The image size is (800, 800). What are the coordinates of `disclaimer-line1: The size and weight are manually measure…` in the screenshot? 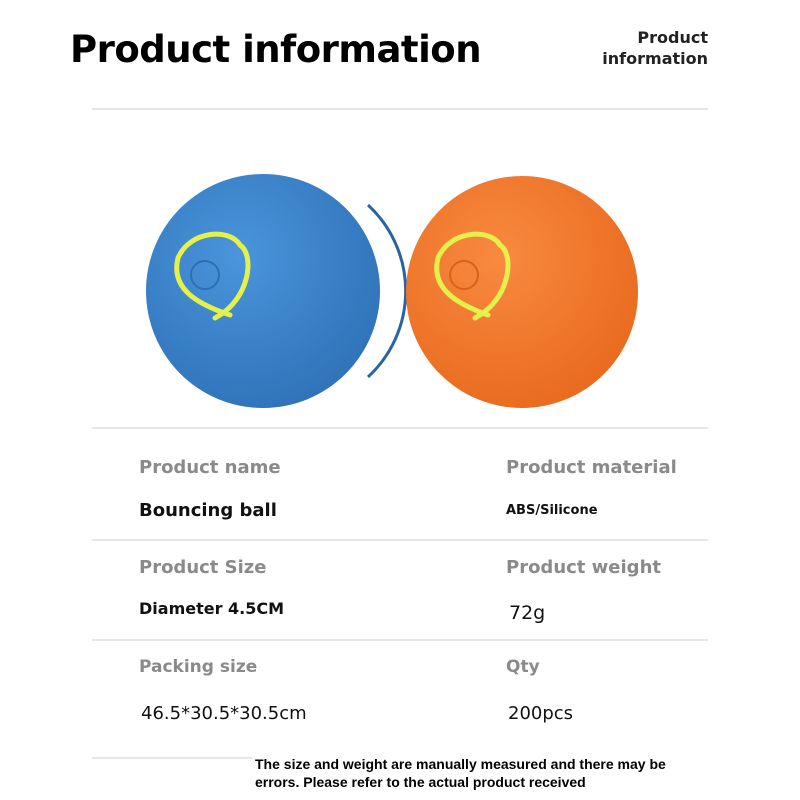 It's located at (460, 764).